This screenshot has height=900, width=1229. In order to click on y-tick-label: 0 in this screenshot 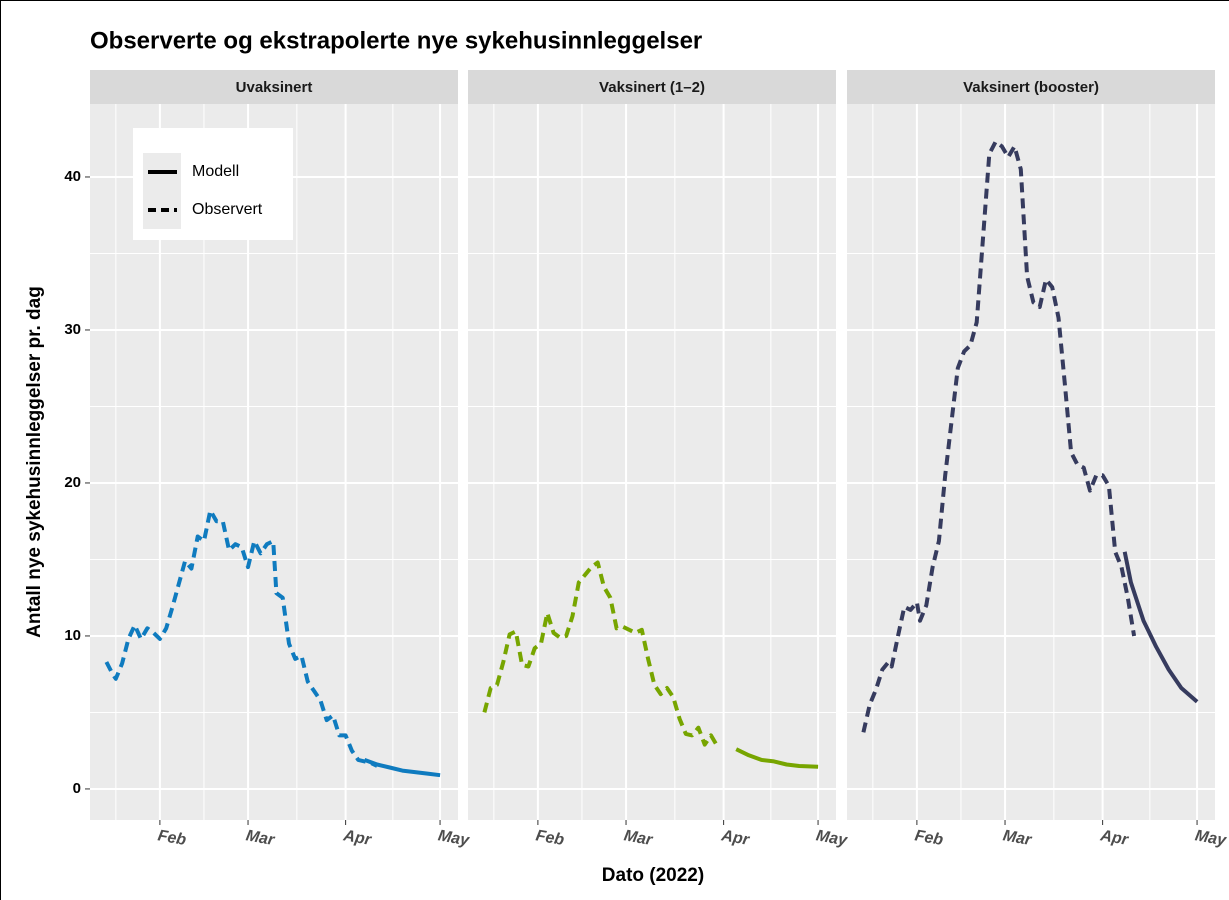, I will do `click(77, 788)`.